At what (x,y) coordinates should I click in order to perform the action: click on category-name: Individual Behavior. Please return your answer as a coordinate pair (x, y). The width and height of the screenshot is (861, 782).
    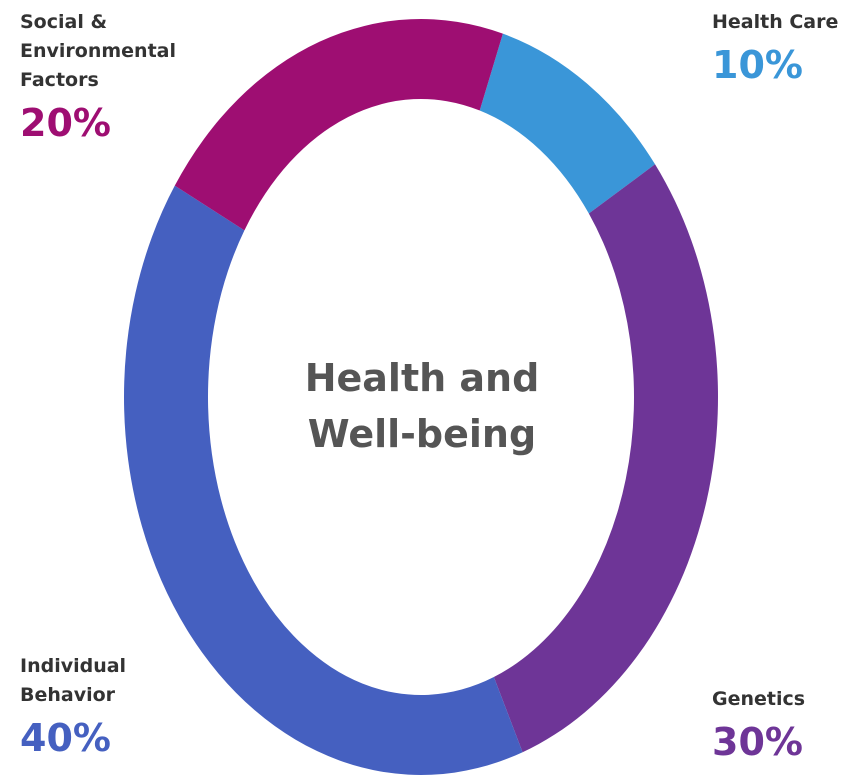
    Looking at the image, I should click on (73, 680).